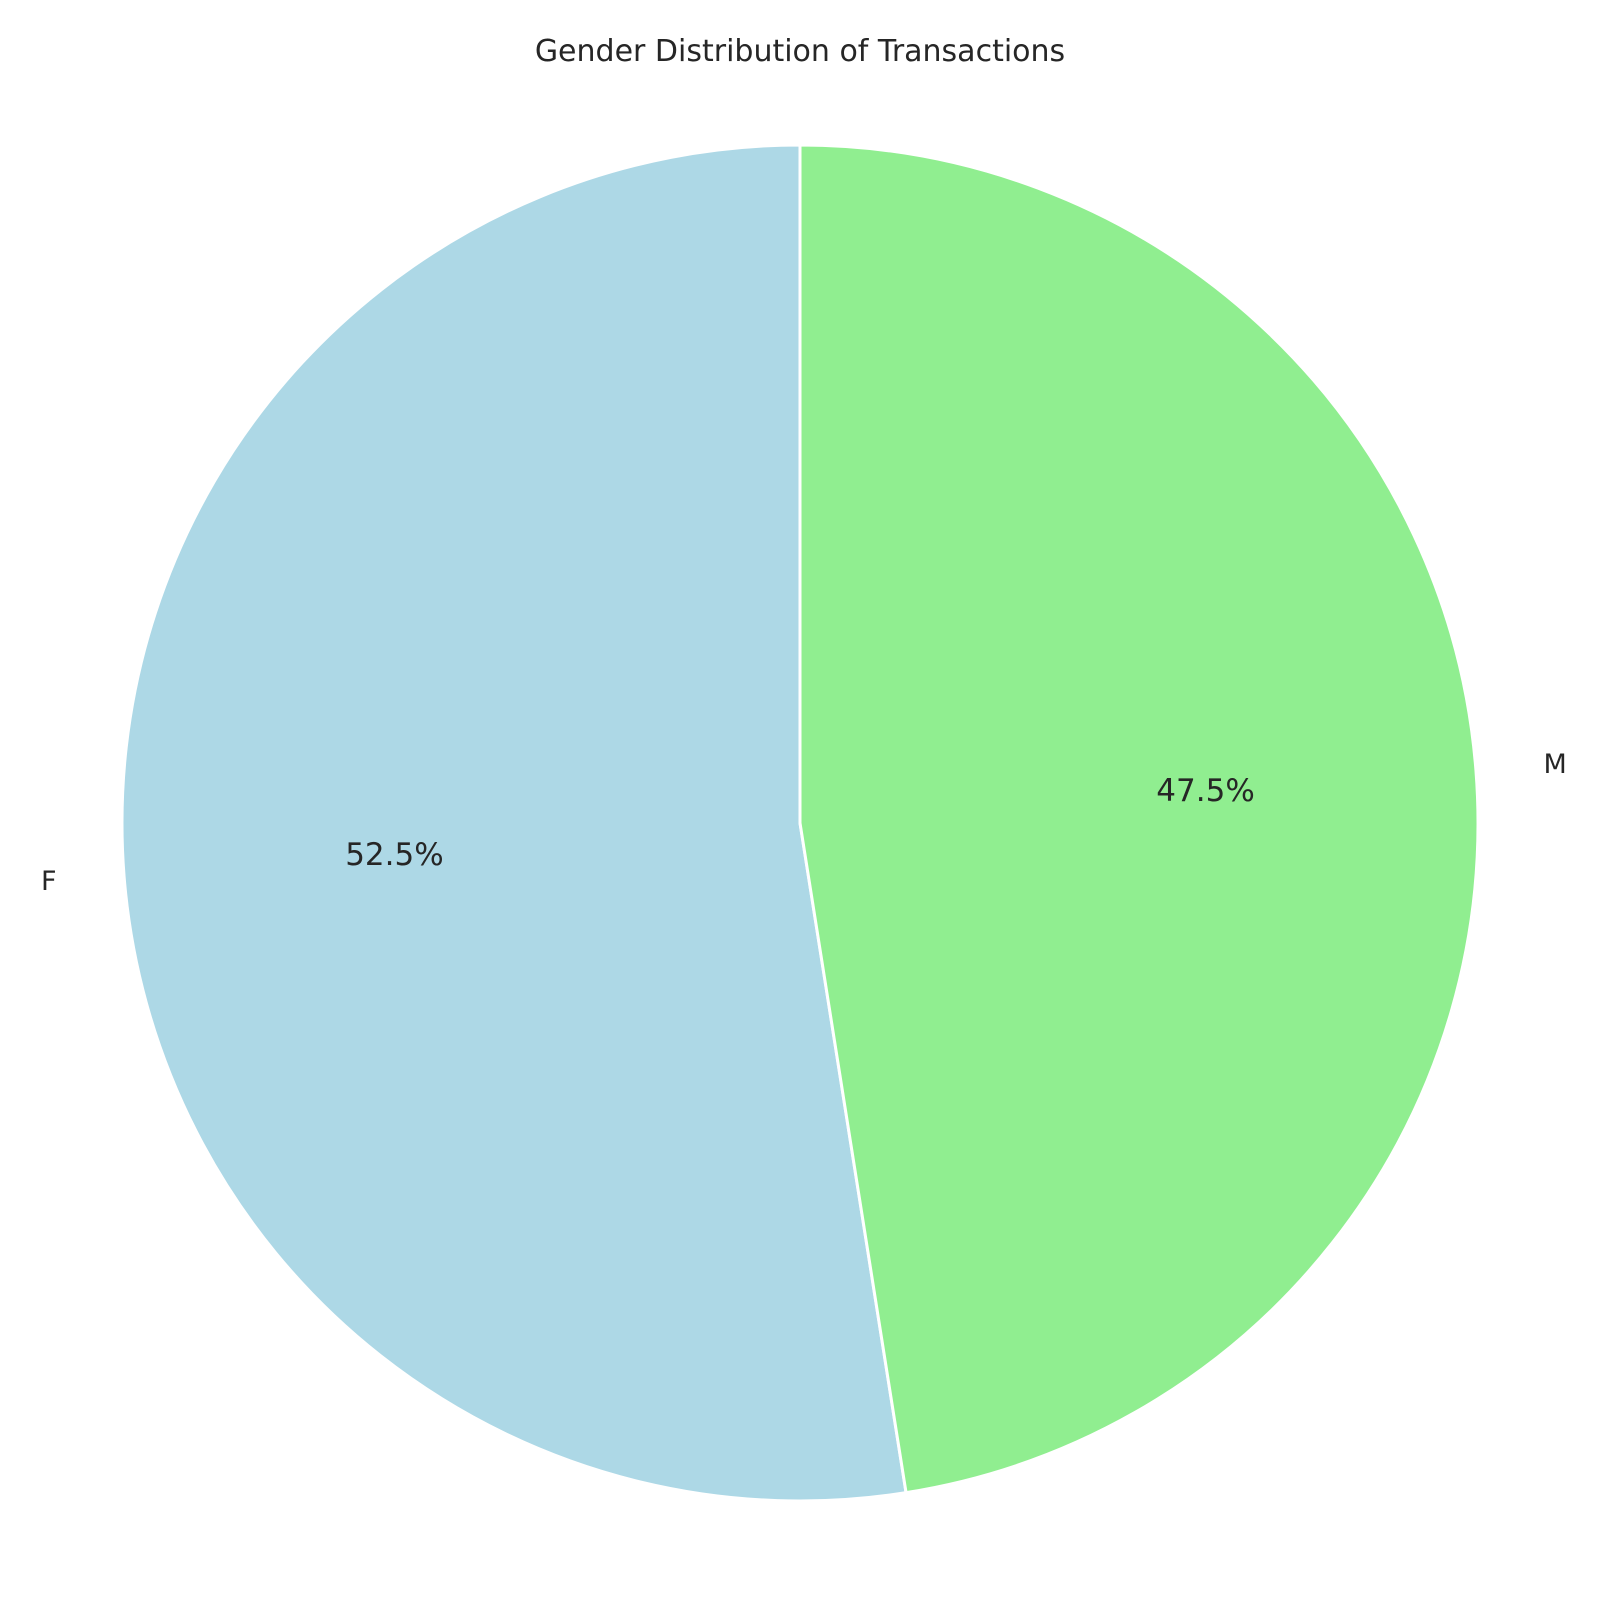  I want to click on slice-label-f: F, so click(49, 881).